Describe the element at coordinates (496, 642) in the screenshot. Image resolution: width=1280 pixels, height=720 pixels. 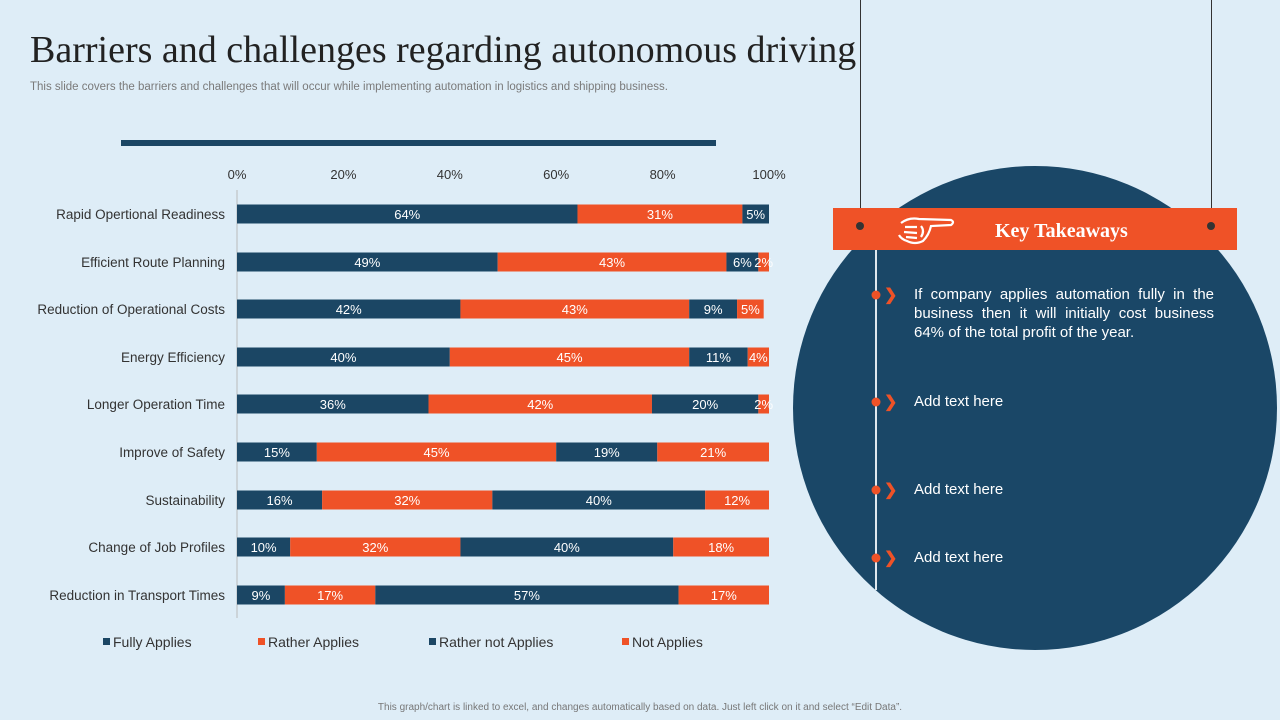
I see `legend-label: Rather not Applies` at that location.